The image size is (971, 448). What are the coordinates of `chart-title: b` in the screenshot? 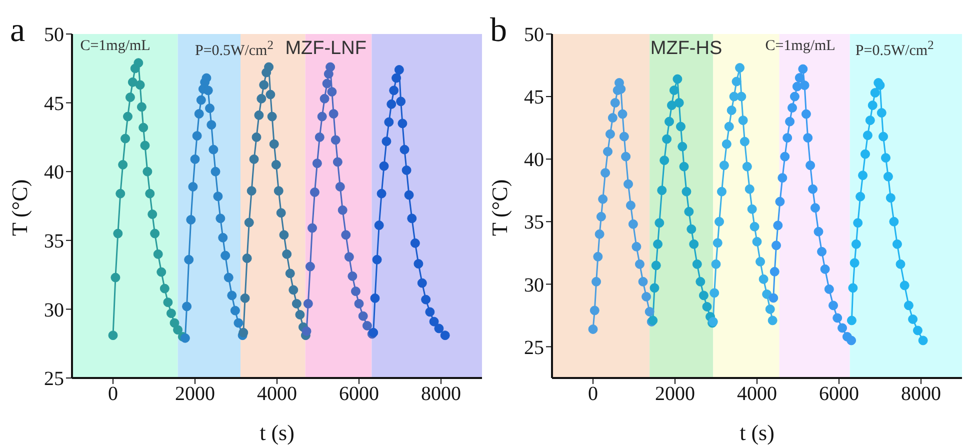 It's located at (498, 30).